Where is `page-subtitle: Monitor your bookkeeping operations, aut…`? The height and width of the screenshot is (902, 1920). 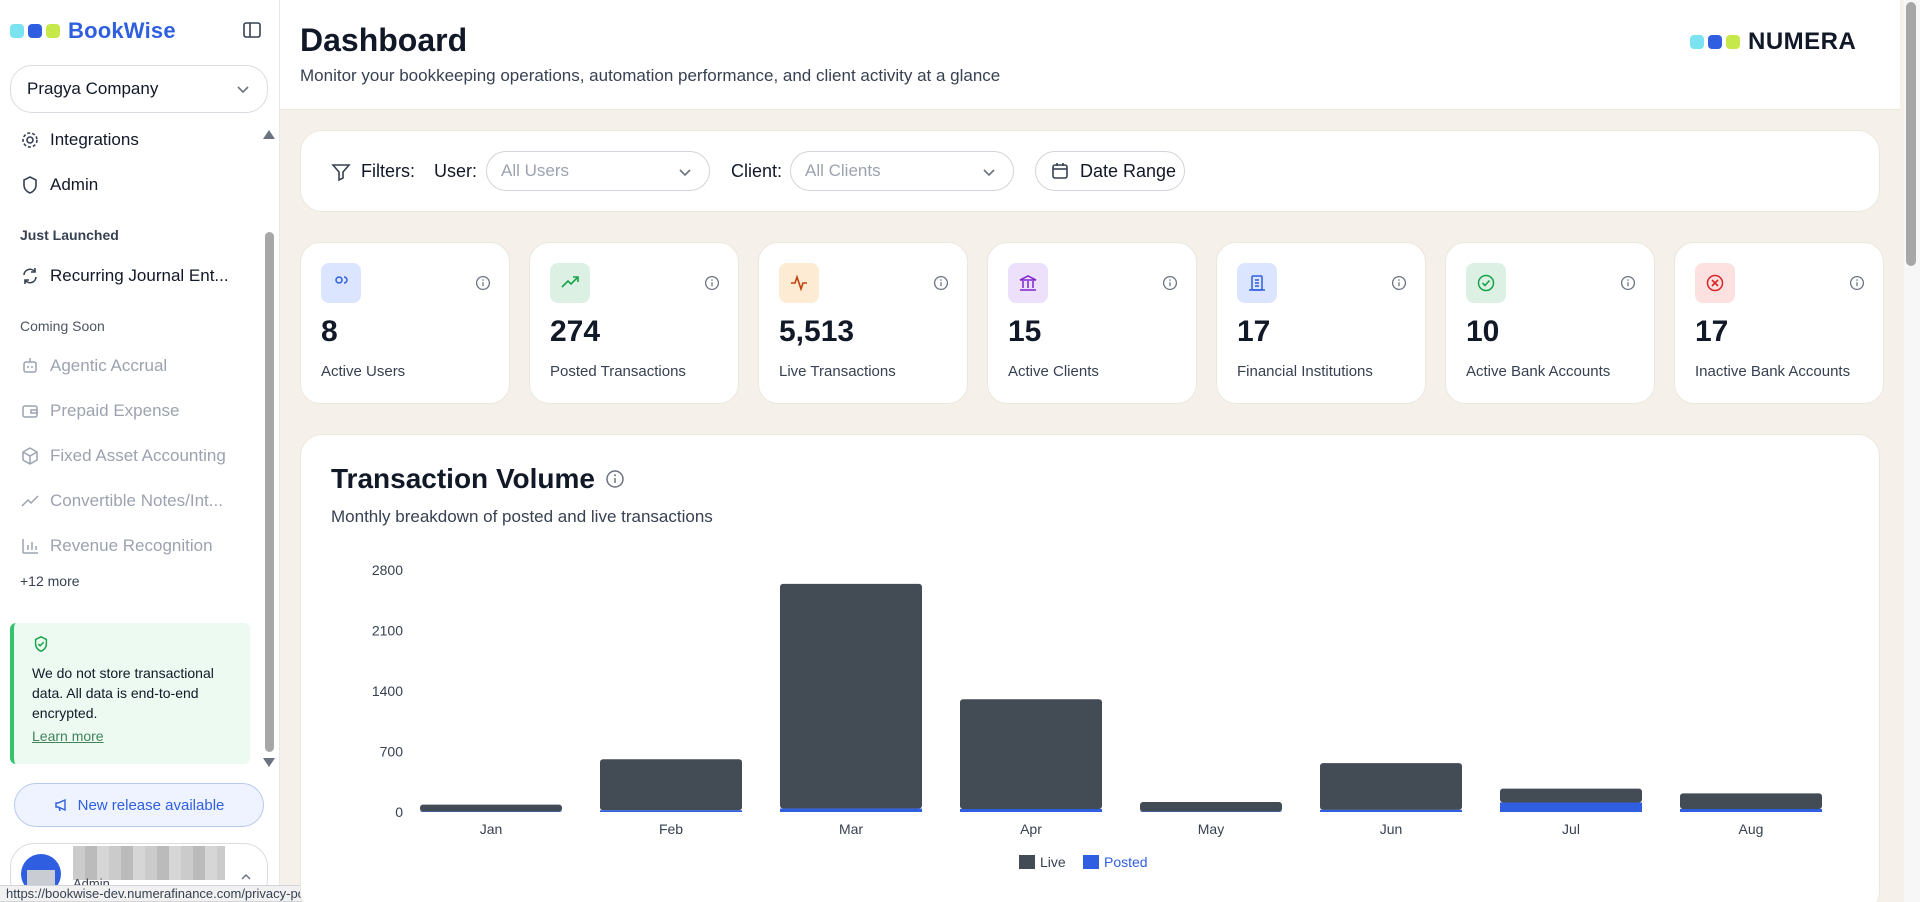 page-subtitle: Monitor your bookkeeping operations, aut… is located at coordinates (650, 75).